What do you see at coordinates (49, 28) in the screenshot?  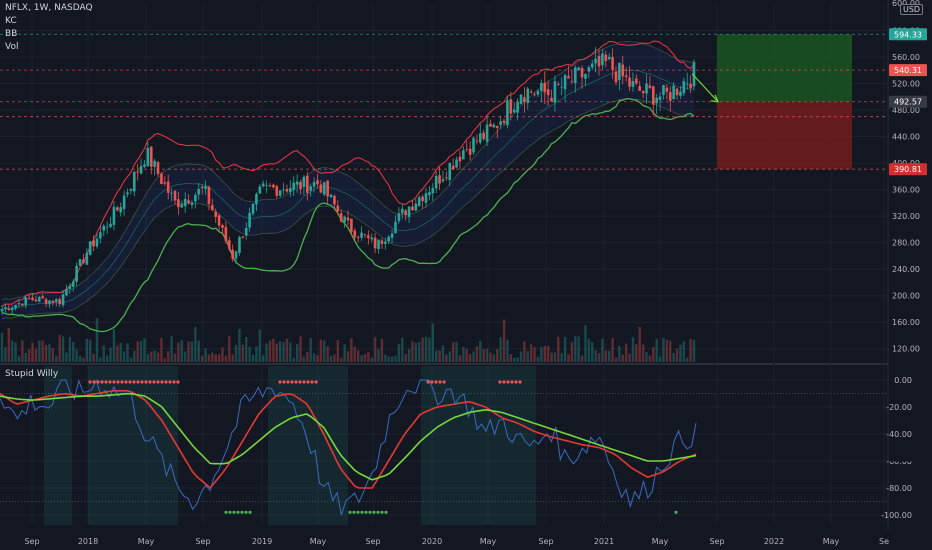 I see `chart-legend: NFLX, 1W, NASDAQ KC BB Vol` at bounding box center [49, 28].